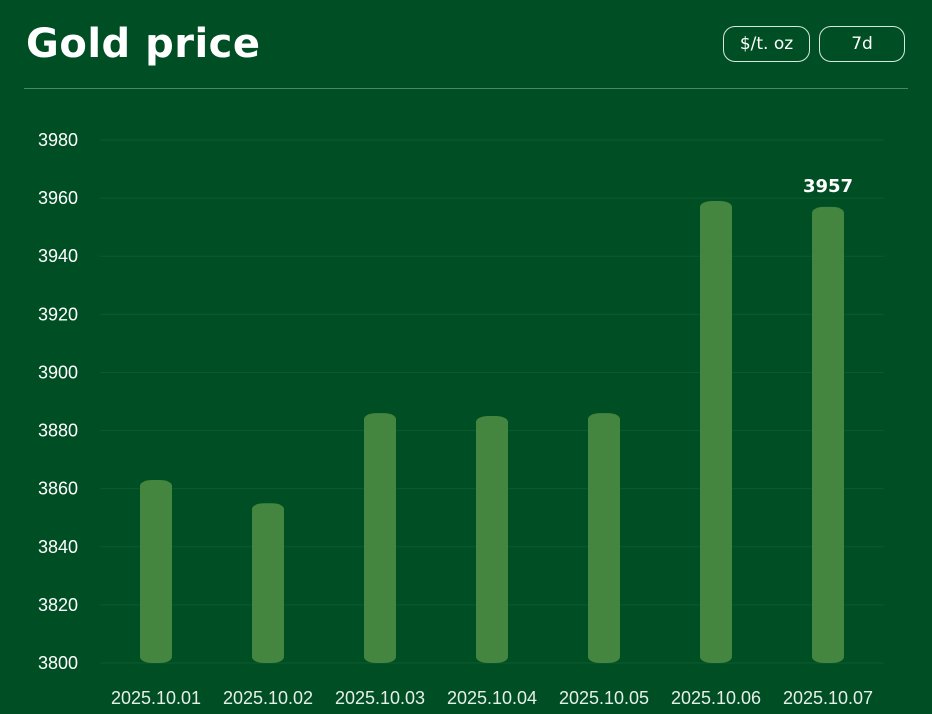  I want to click on bar-2025.10.03, so click(380, 538).